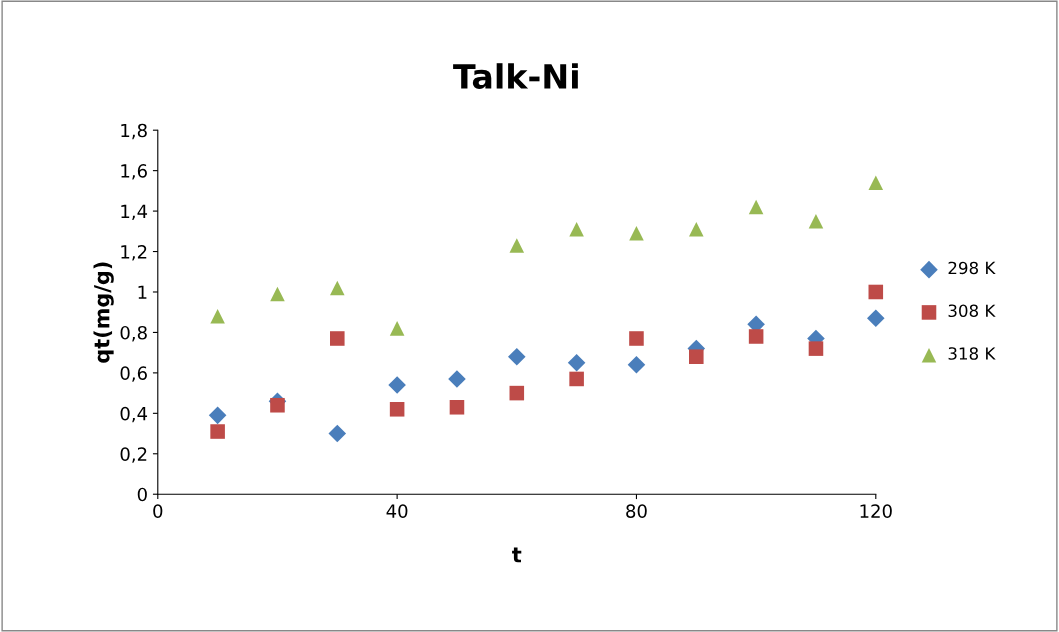 This screenshot has height=632, width=1059. What do you see at coordinates (142, 292) in the screenshot?
I see `y-tick-label: 1` at bounding box center [142, 292].